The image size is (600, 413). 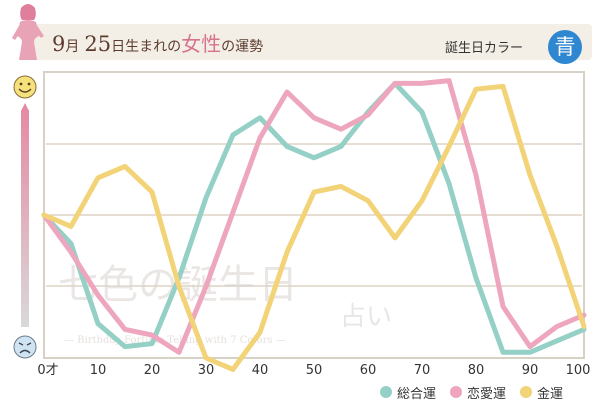 I want to click on worried-face-icon, so click(x=25, y=347).